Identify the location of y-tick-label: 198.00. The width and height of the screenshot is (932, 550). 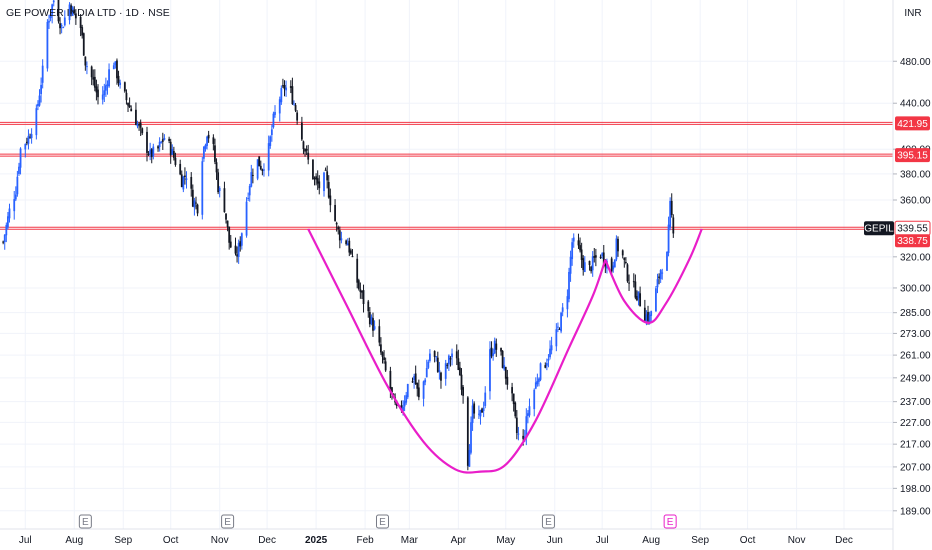
(915, 489).